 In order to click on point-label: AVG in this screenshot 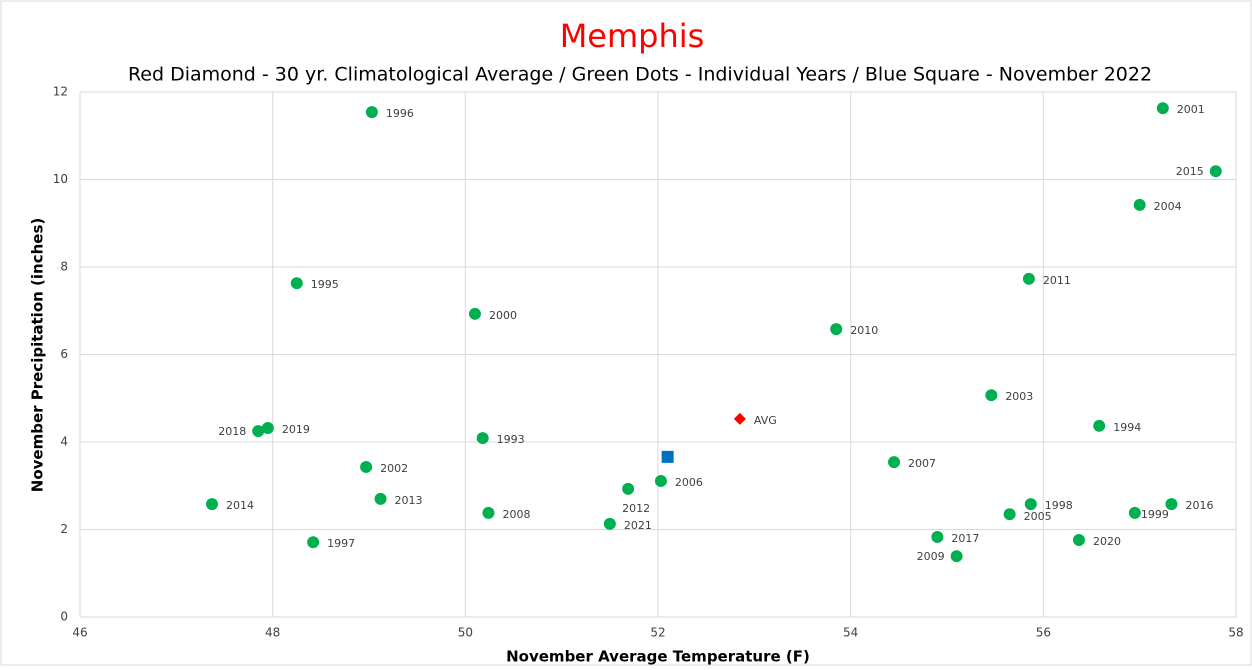, I will do `click(765, 420)`.